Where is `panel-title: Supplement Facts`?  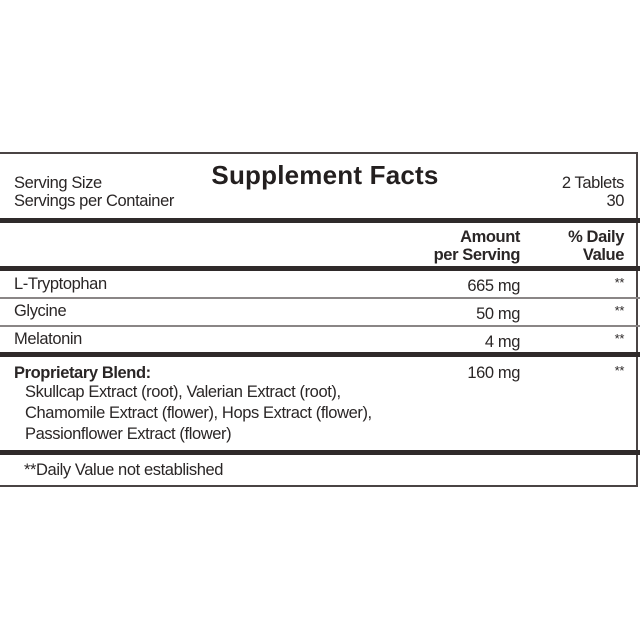 panel-title: Supplement Facts is located at coordinates (325, 175).